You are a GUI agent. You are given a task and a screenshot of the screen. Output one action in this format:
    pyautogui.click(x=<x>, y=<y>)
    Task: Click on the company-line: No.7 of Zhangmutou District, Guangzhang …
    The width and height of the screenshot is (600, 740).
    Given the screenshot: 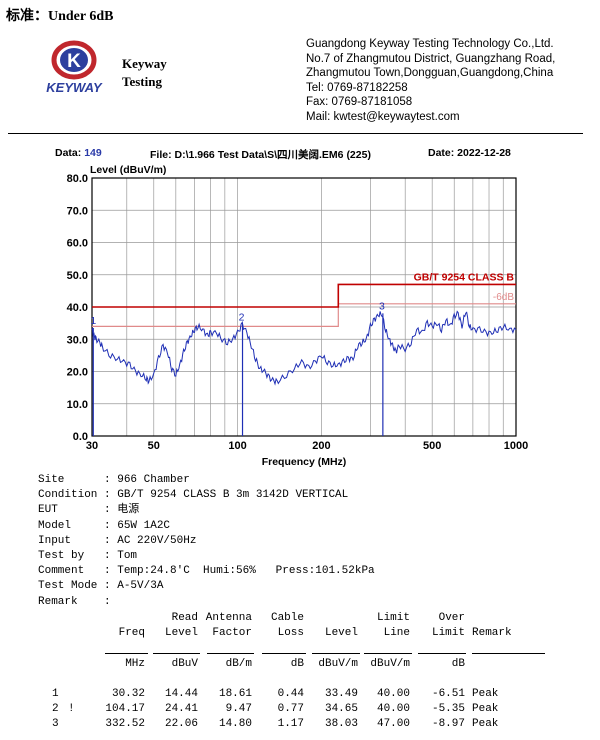 What is the action you would take?
    pyautogui.click(x=431, y=58)
    